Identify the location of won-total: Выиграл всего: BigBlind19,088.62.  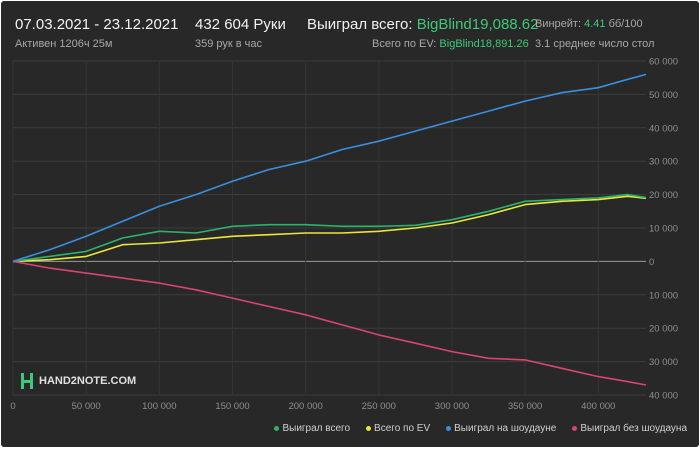
(422, 24).